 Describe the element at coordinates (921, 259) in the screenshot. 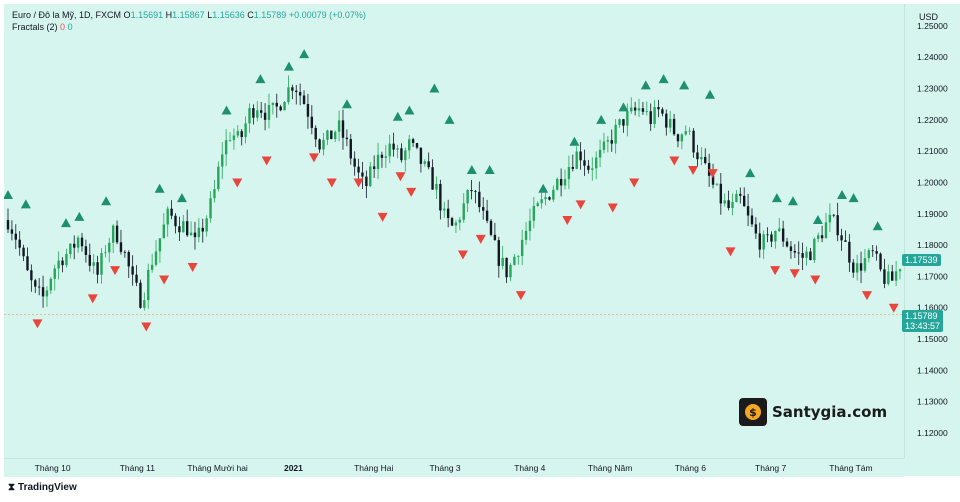

I see `ref-price-badge: 1.17539` at that location.